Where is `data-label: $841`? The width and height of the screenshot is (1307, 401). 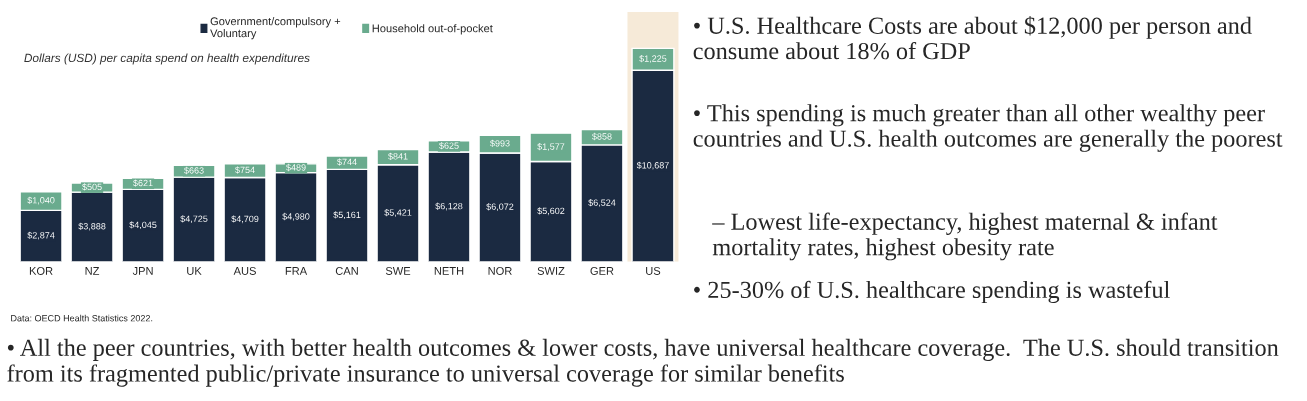 data-label: $841 is located at coordinates (398, 156).